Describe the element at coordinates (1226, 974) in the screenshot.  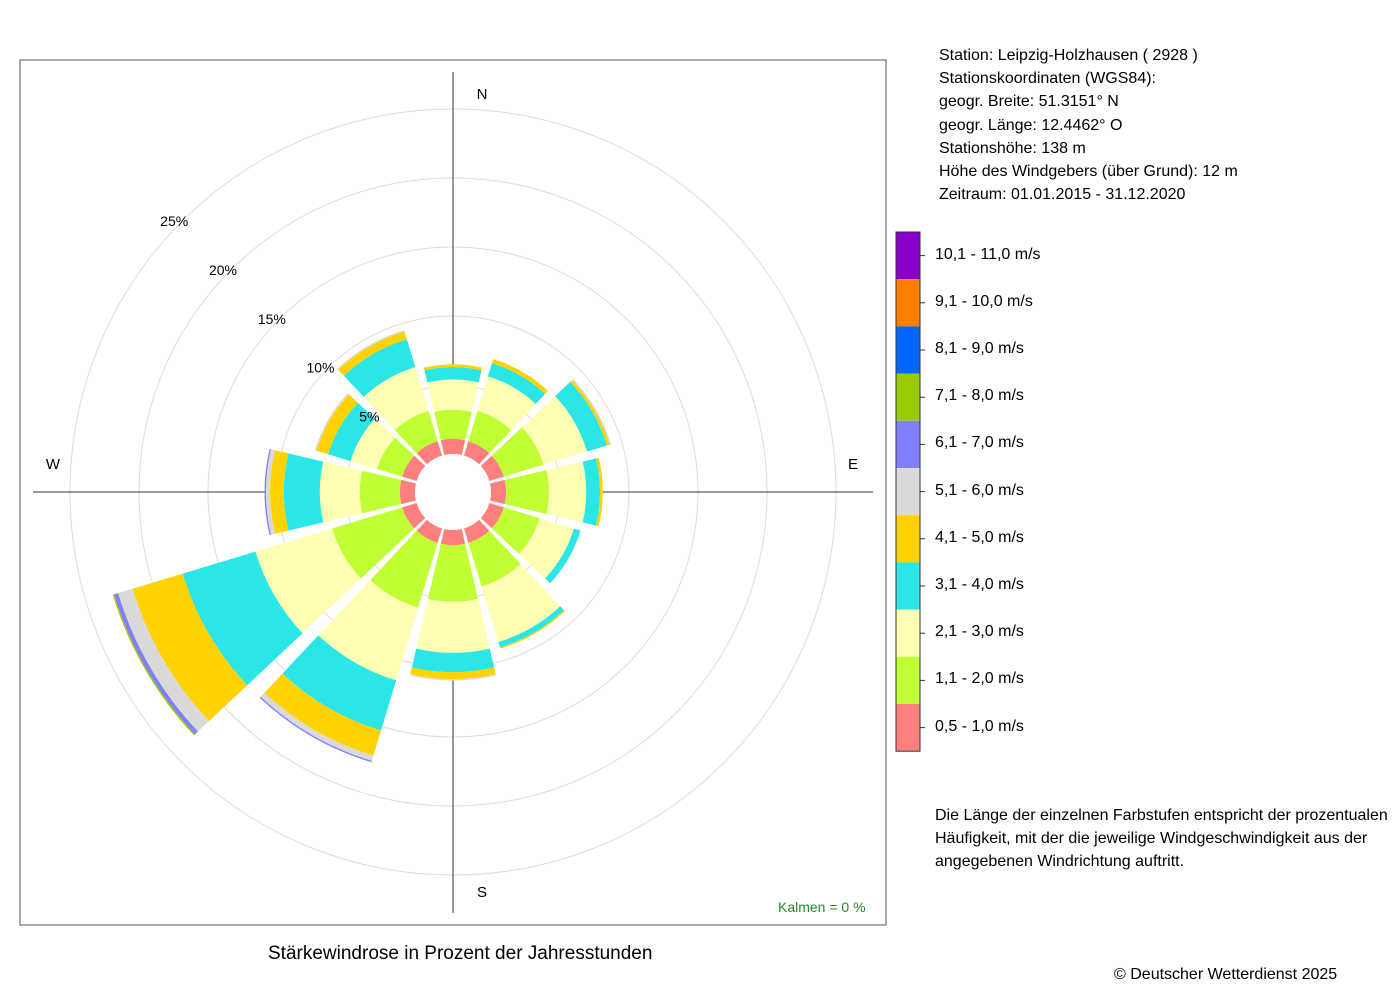
I see `copyright: © Deutscher Wetterdienst 2025` at that location.